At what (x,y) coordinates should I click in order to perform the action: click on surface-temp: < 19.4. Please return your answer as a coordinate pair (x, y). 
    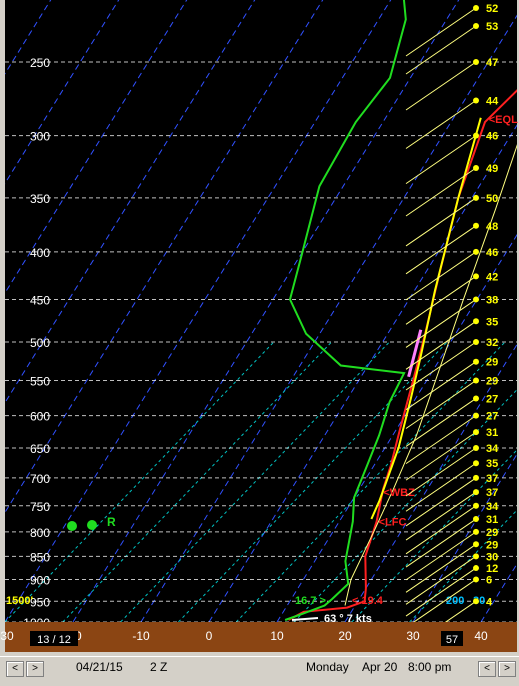
    Looking at the image, I should click on (368, 601).